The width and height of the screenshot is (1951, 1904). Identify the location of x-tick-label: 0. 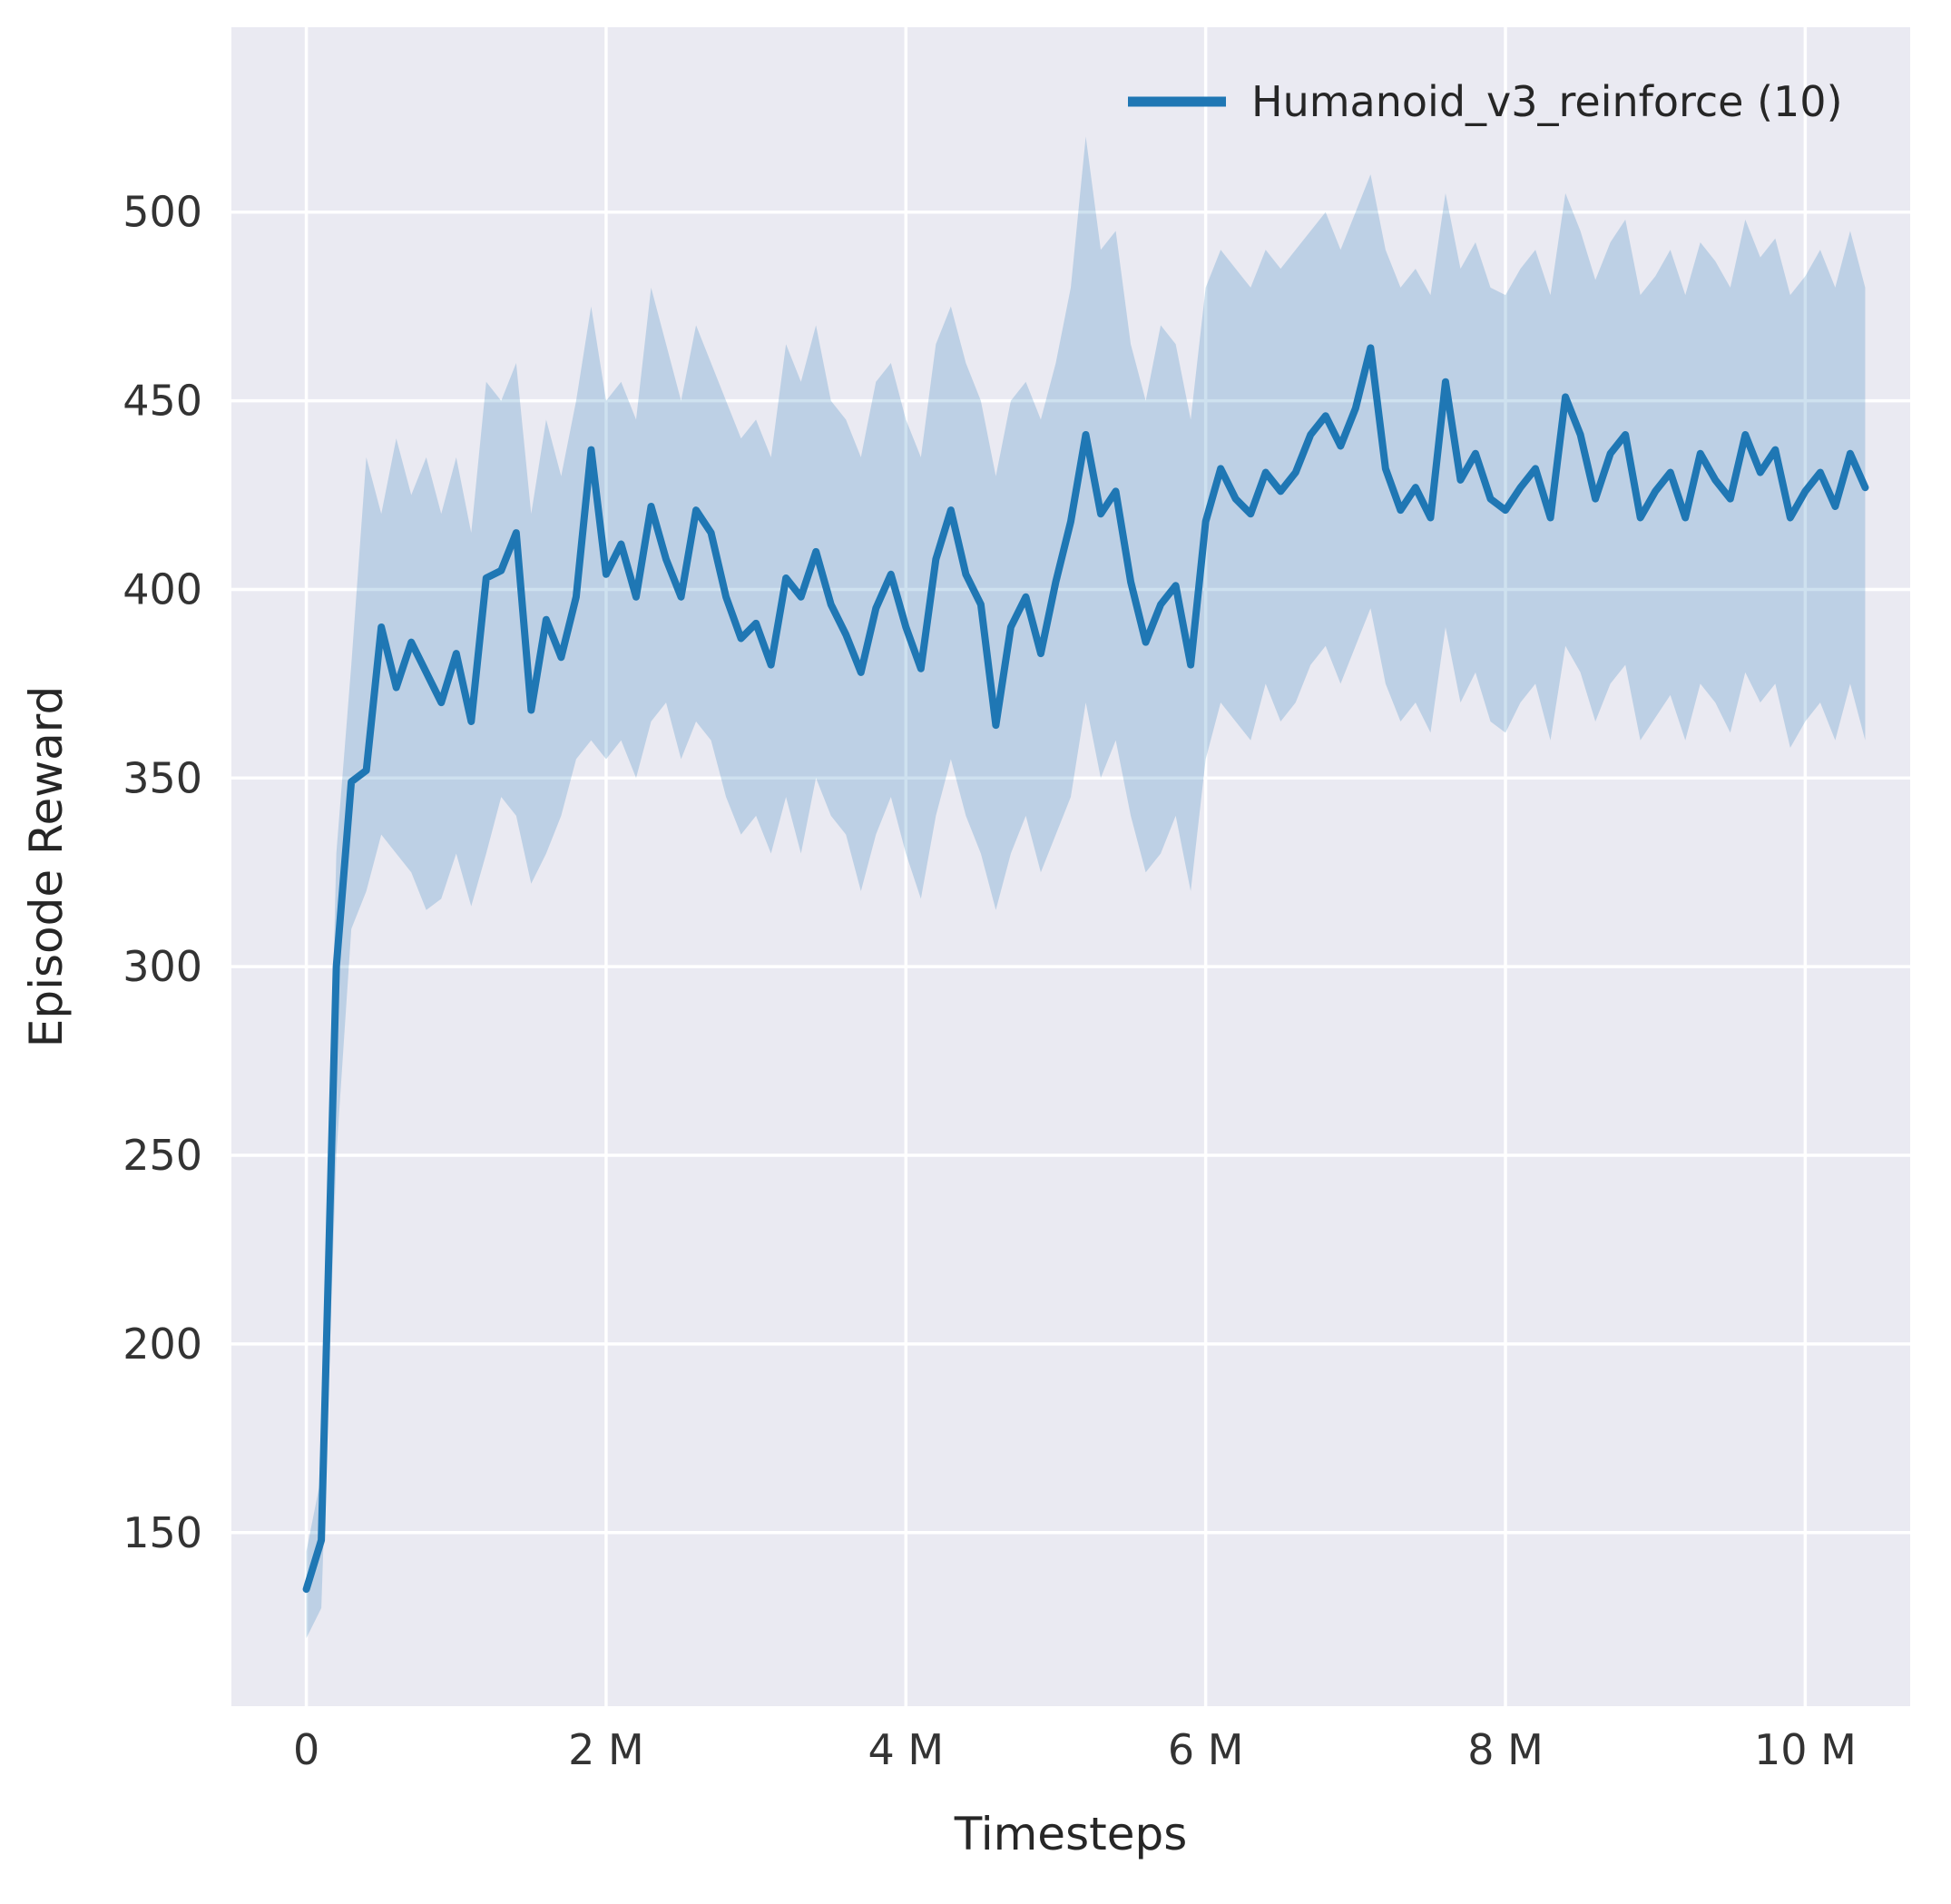
(306, 1750).